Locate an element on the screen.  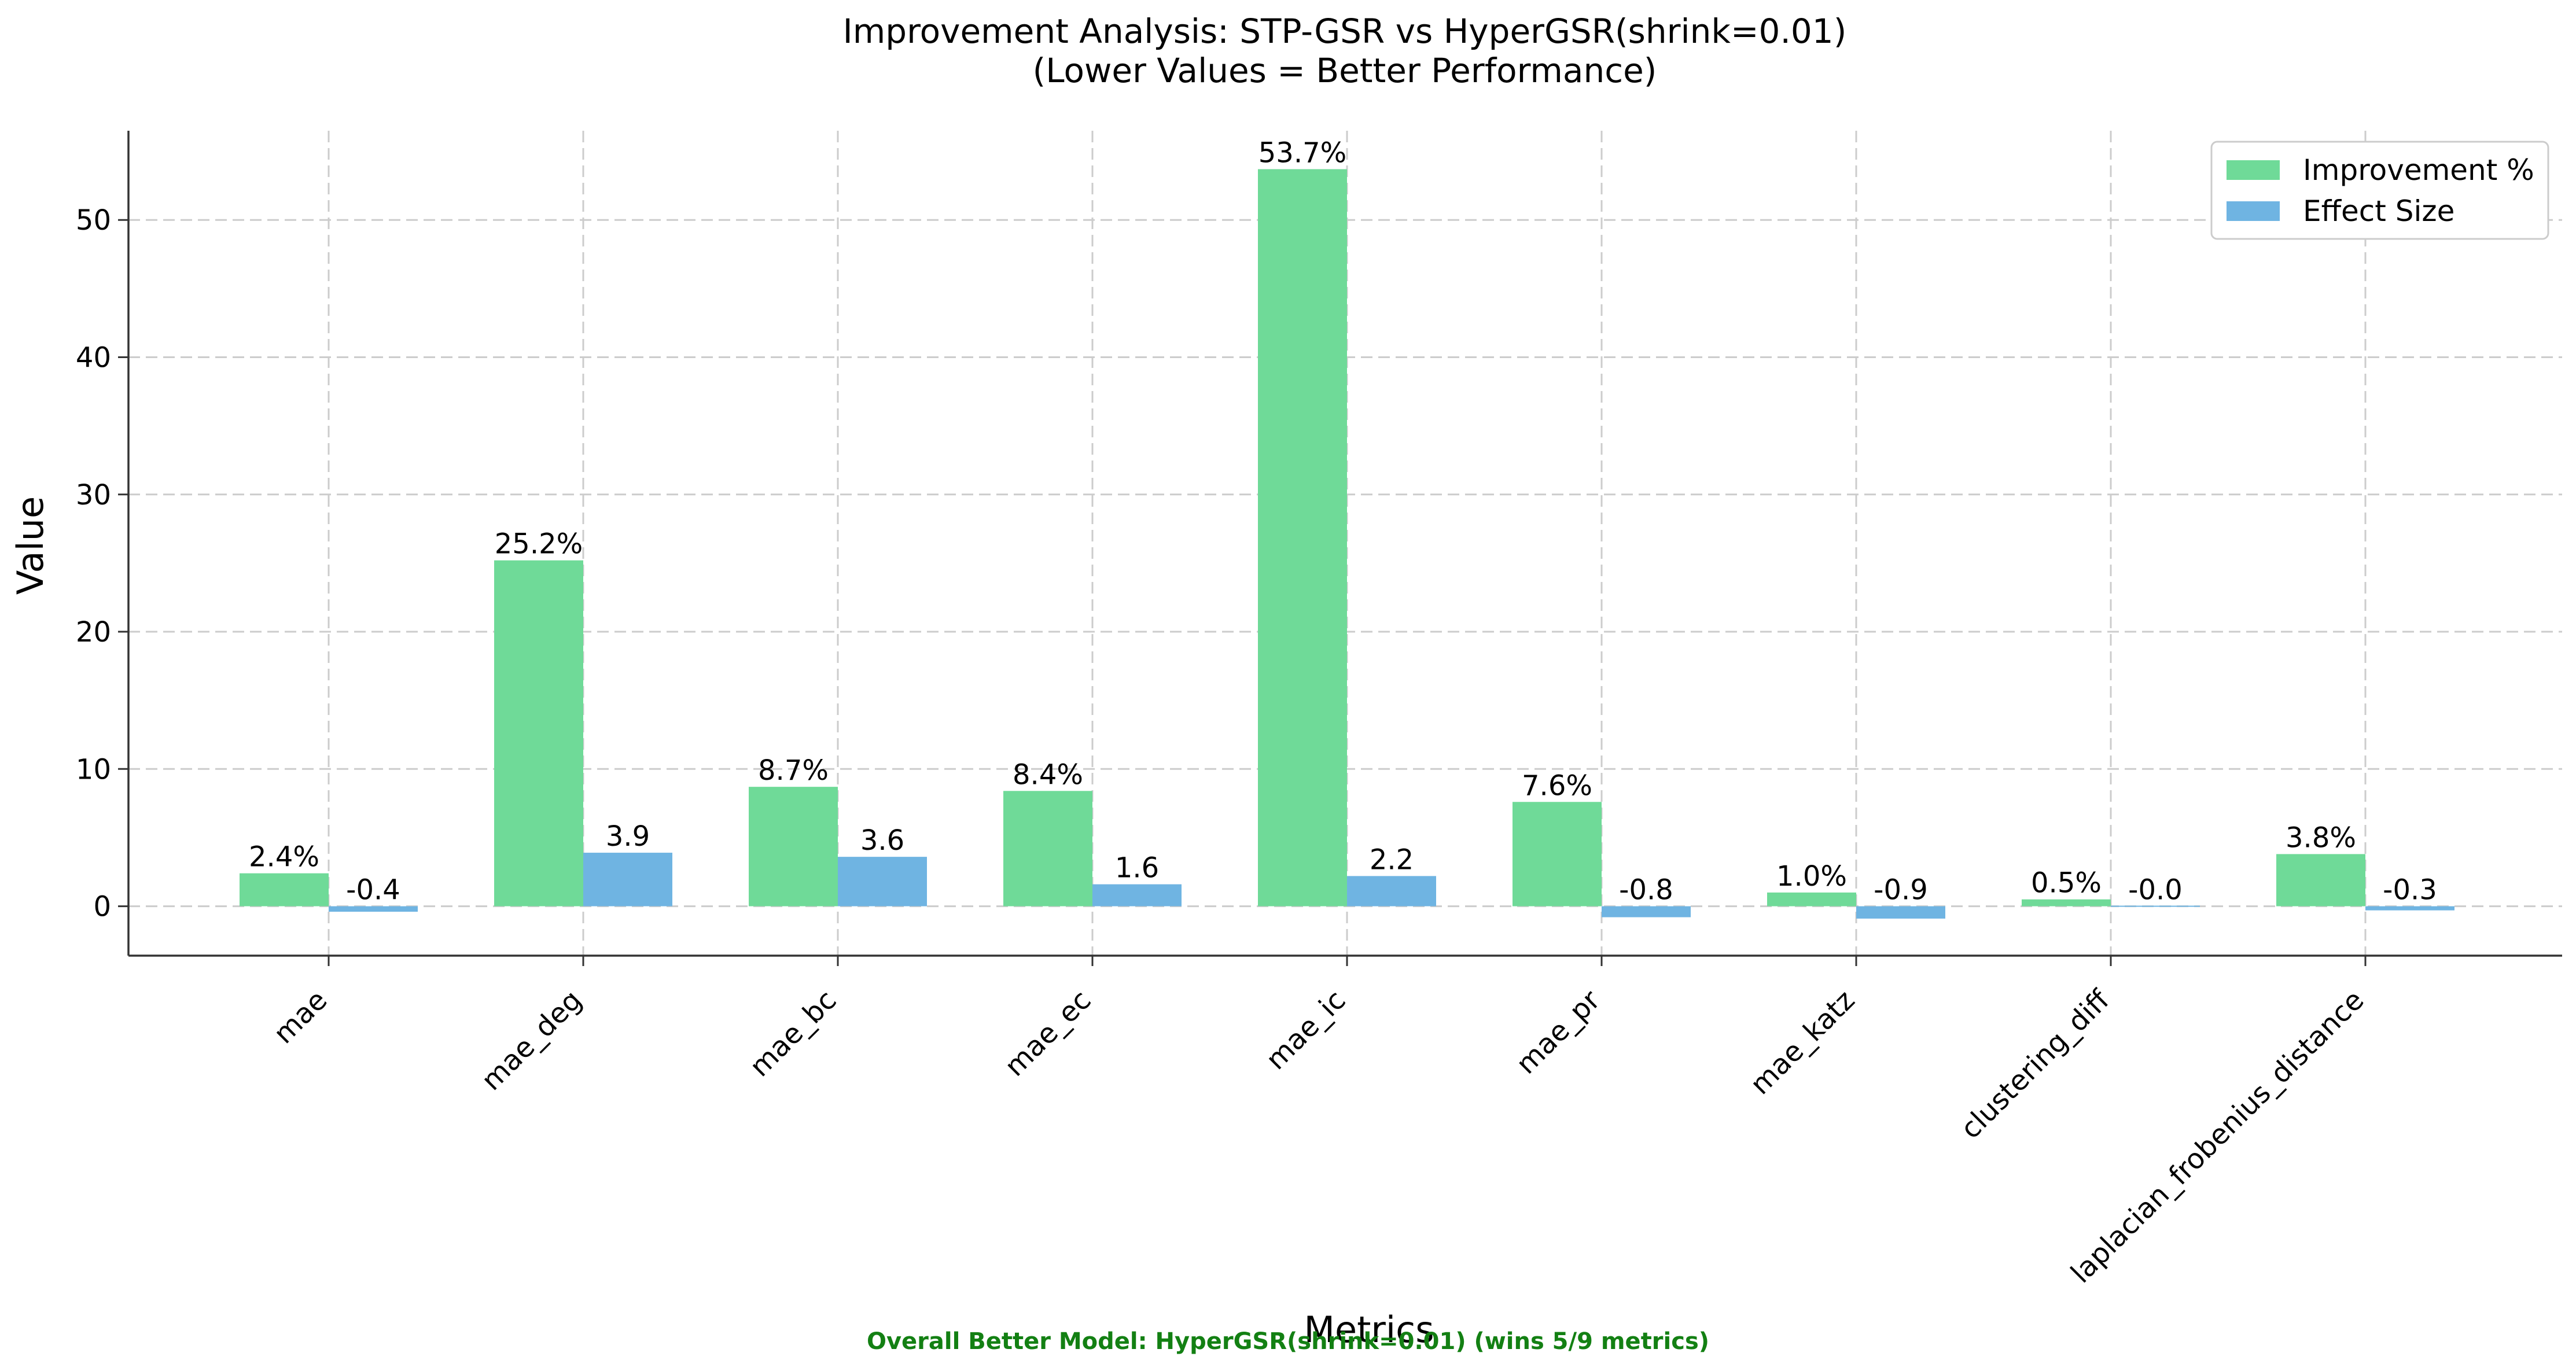
y-tick-label-0: 0 is located at coordinates (102, 907).